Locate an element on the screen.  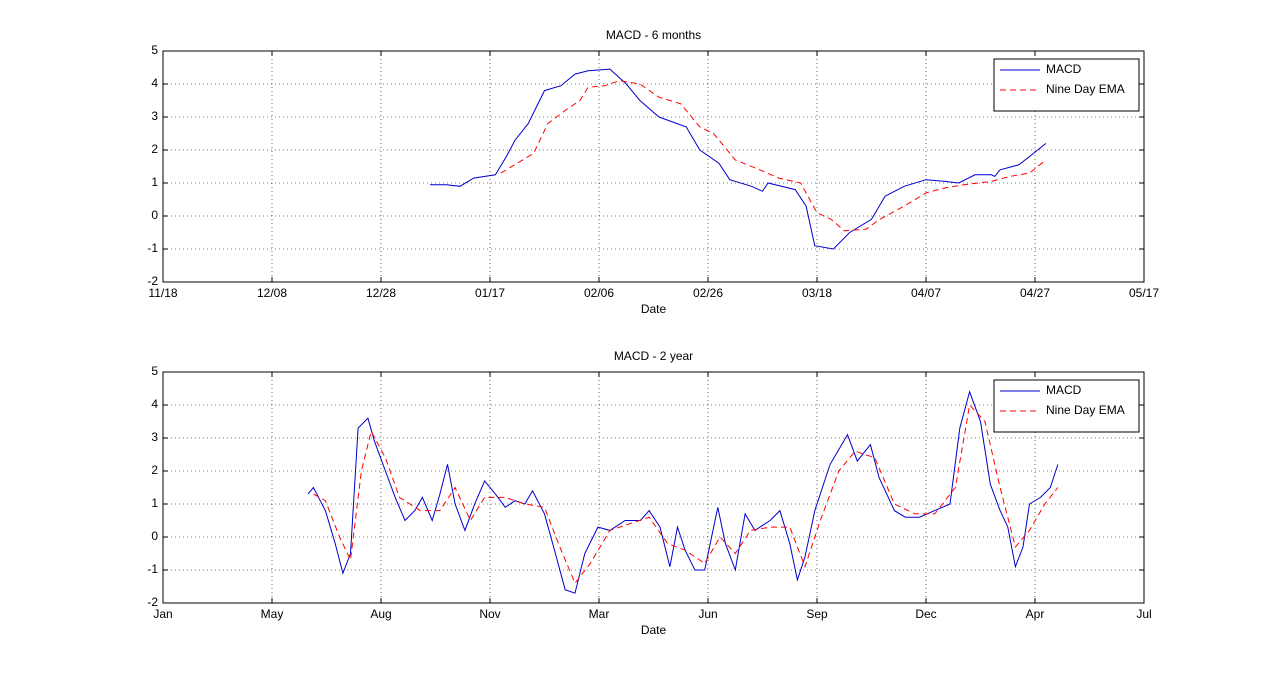
x-tick-label: 02/06 is located at coordinates (599, 293).